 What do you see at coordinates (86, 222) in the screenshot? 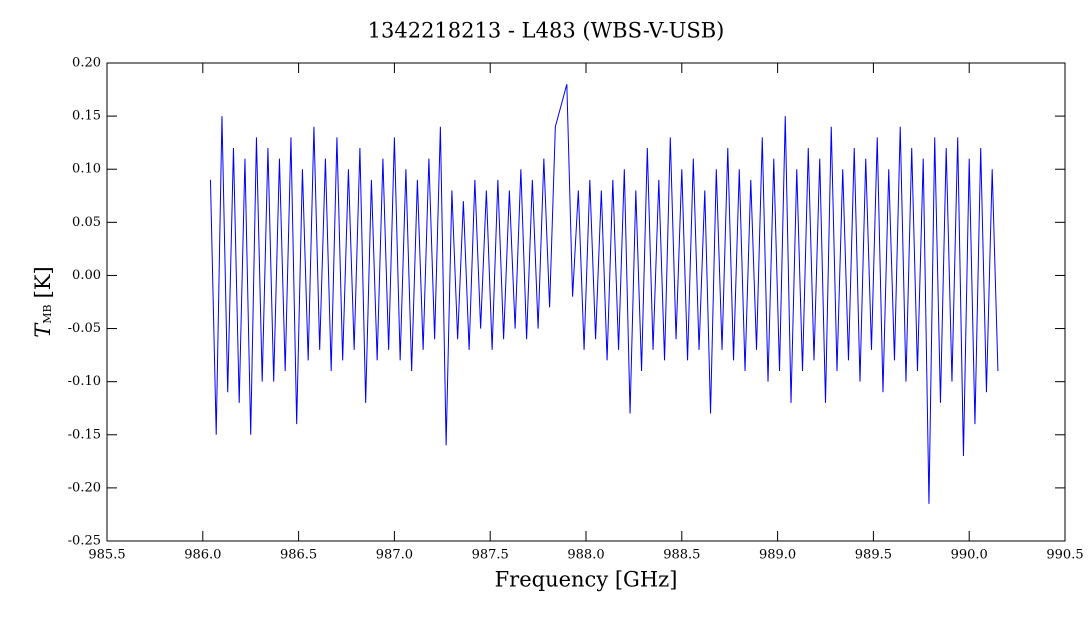
I see `y-tick-label: 0.05` at bounding box center [86, 222].